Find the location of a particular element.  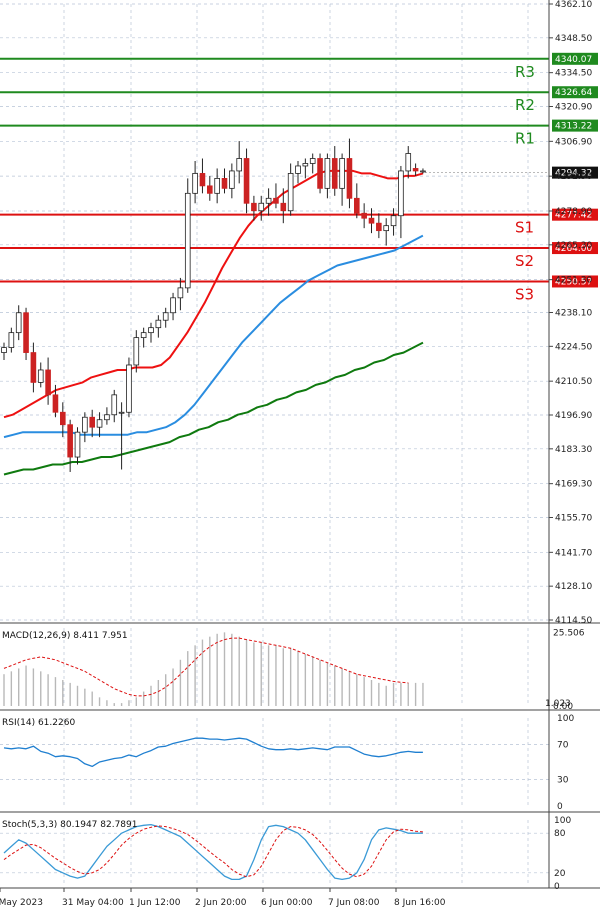

y-tick-label: 4292.90 is located at coordinates (573, 177).